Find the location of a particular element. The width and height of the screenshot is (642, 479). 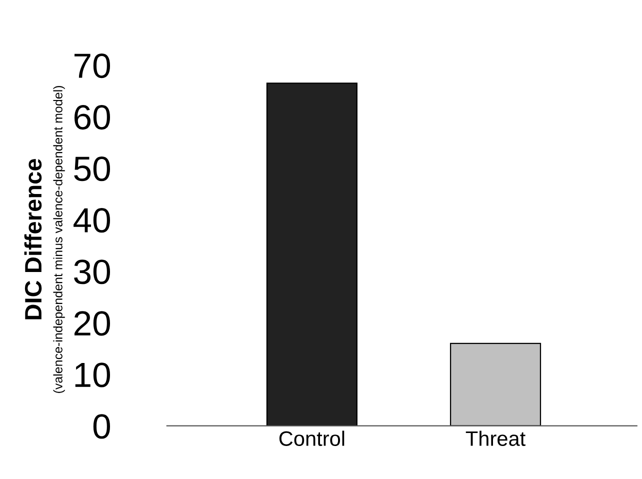

y-tick-label: 10 is located at coordinates (92, 375).